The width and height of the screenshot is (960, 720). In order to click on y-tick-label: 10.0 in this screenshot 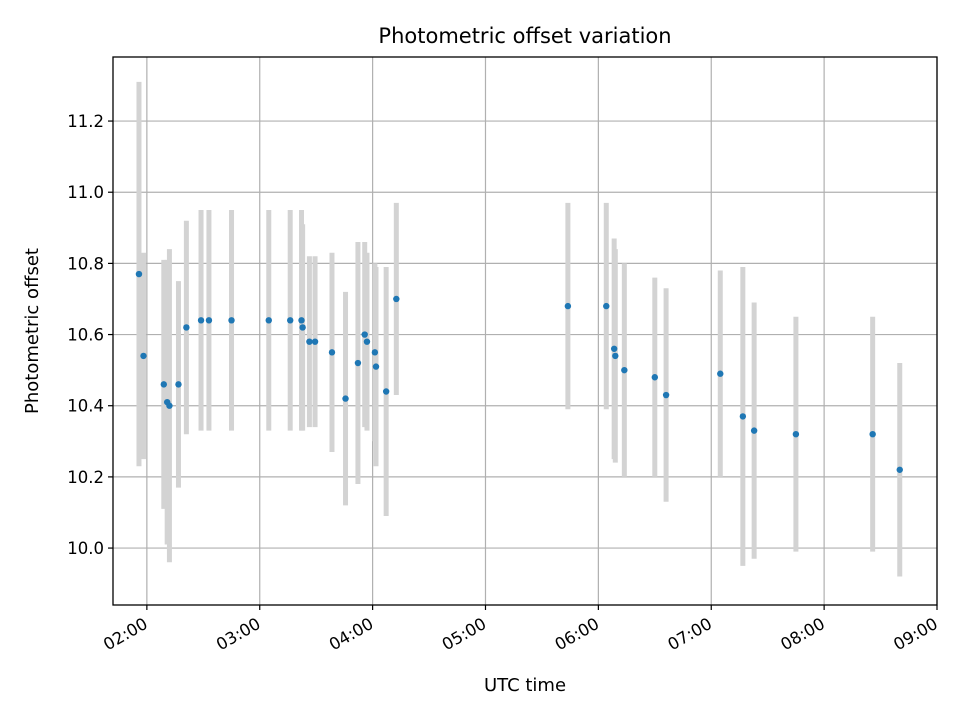, I will do `click(85, 548)`.